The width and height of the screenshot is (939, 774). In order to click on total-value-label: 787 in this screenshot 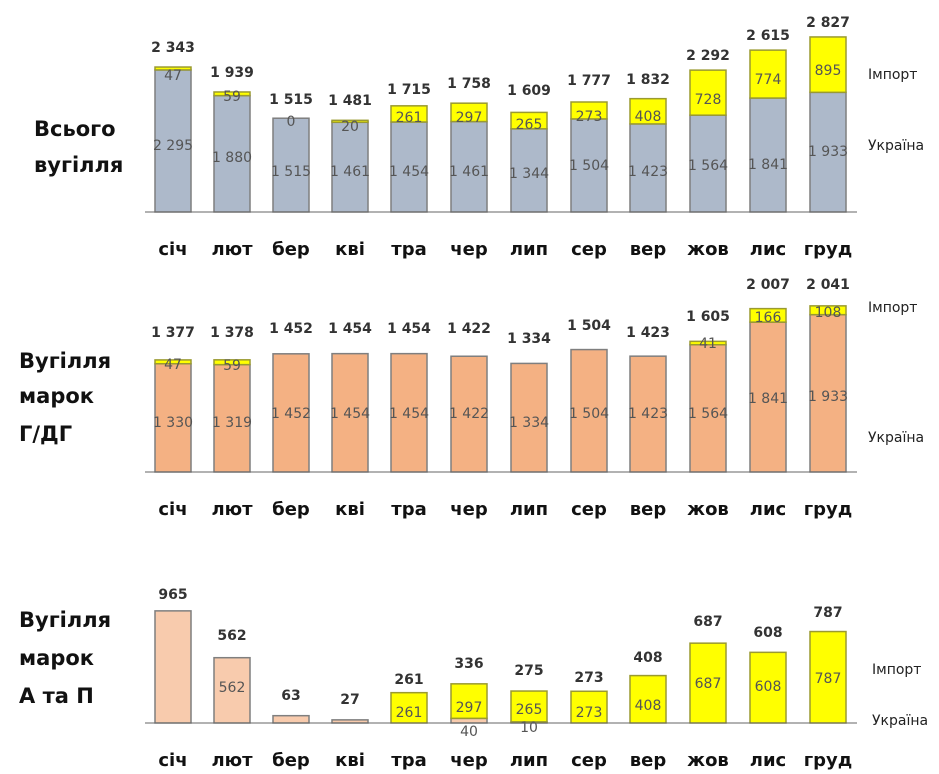, I will do `click(827, 613)`.